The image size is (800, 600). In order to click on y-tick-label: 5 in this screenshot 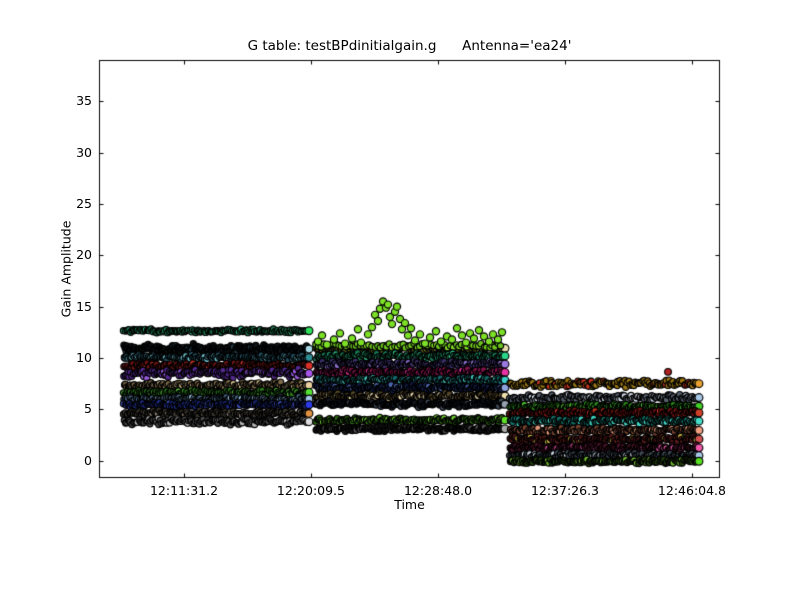, I will do `click(88, 409)`.